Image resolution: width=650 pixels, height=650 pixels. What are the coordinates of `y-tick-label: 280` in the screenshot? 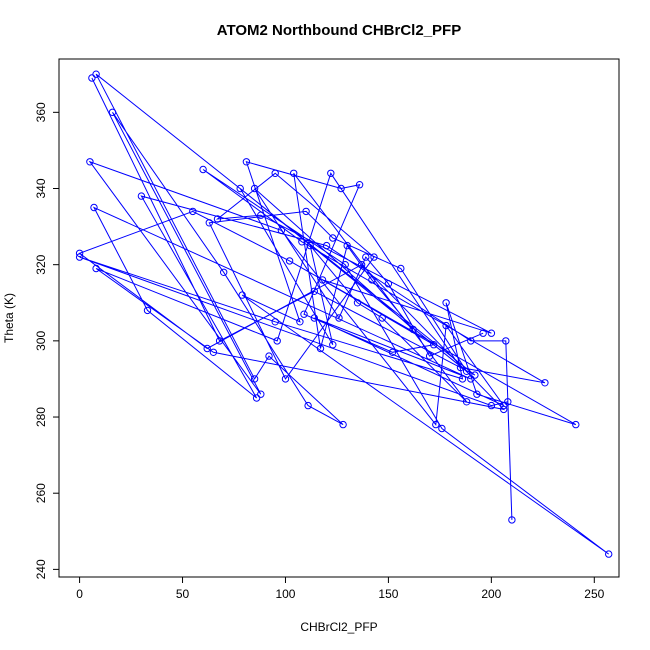 It's located at (41, 417).